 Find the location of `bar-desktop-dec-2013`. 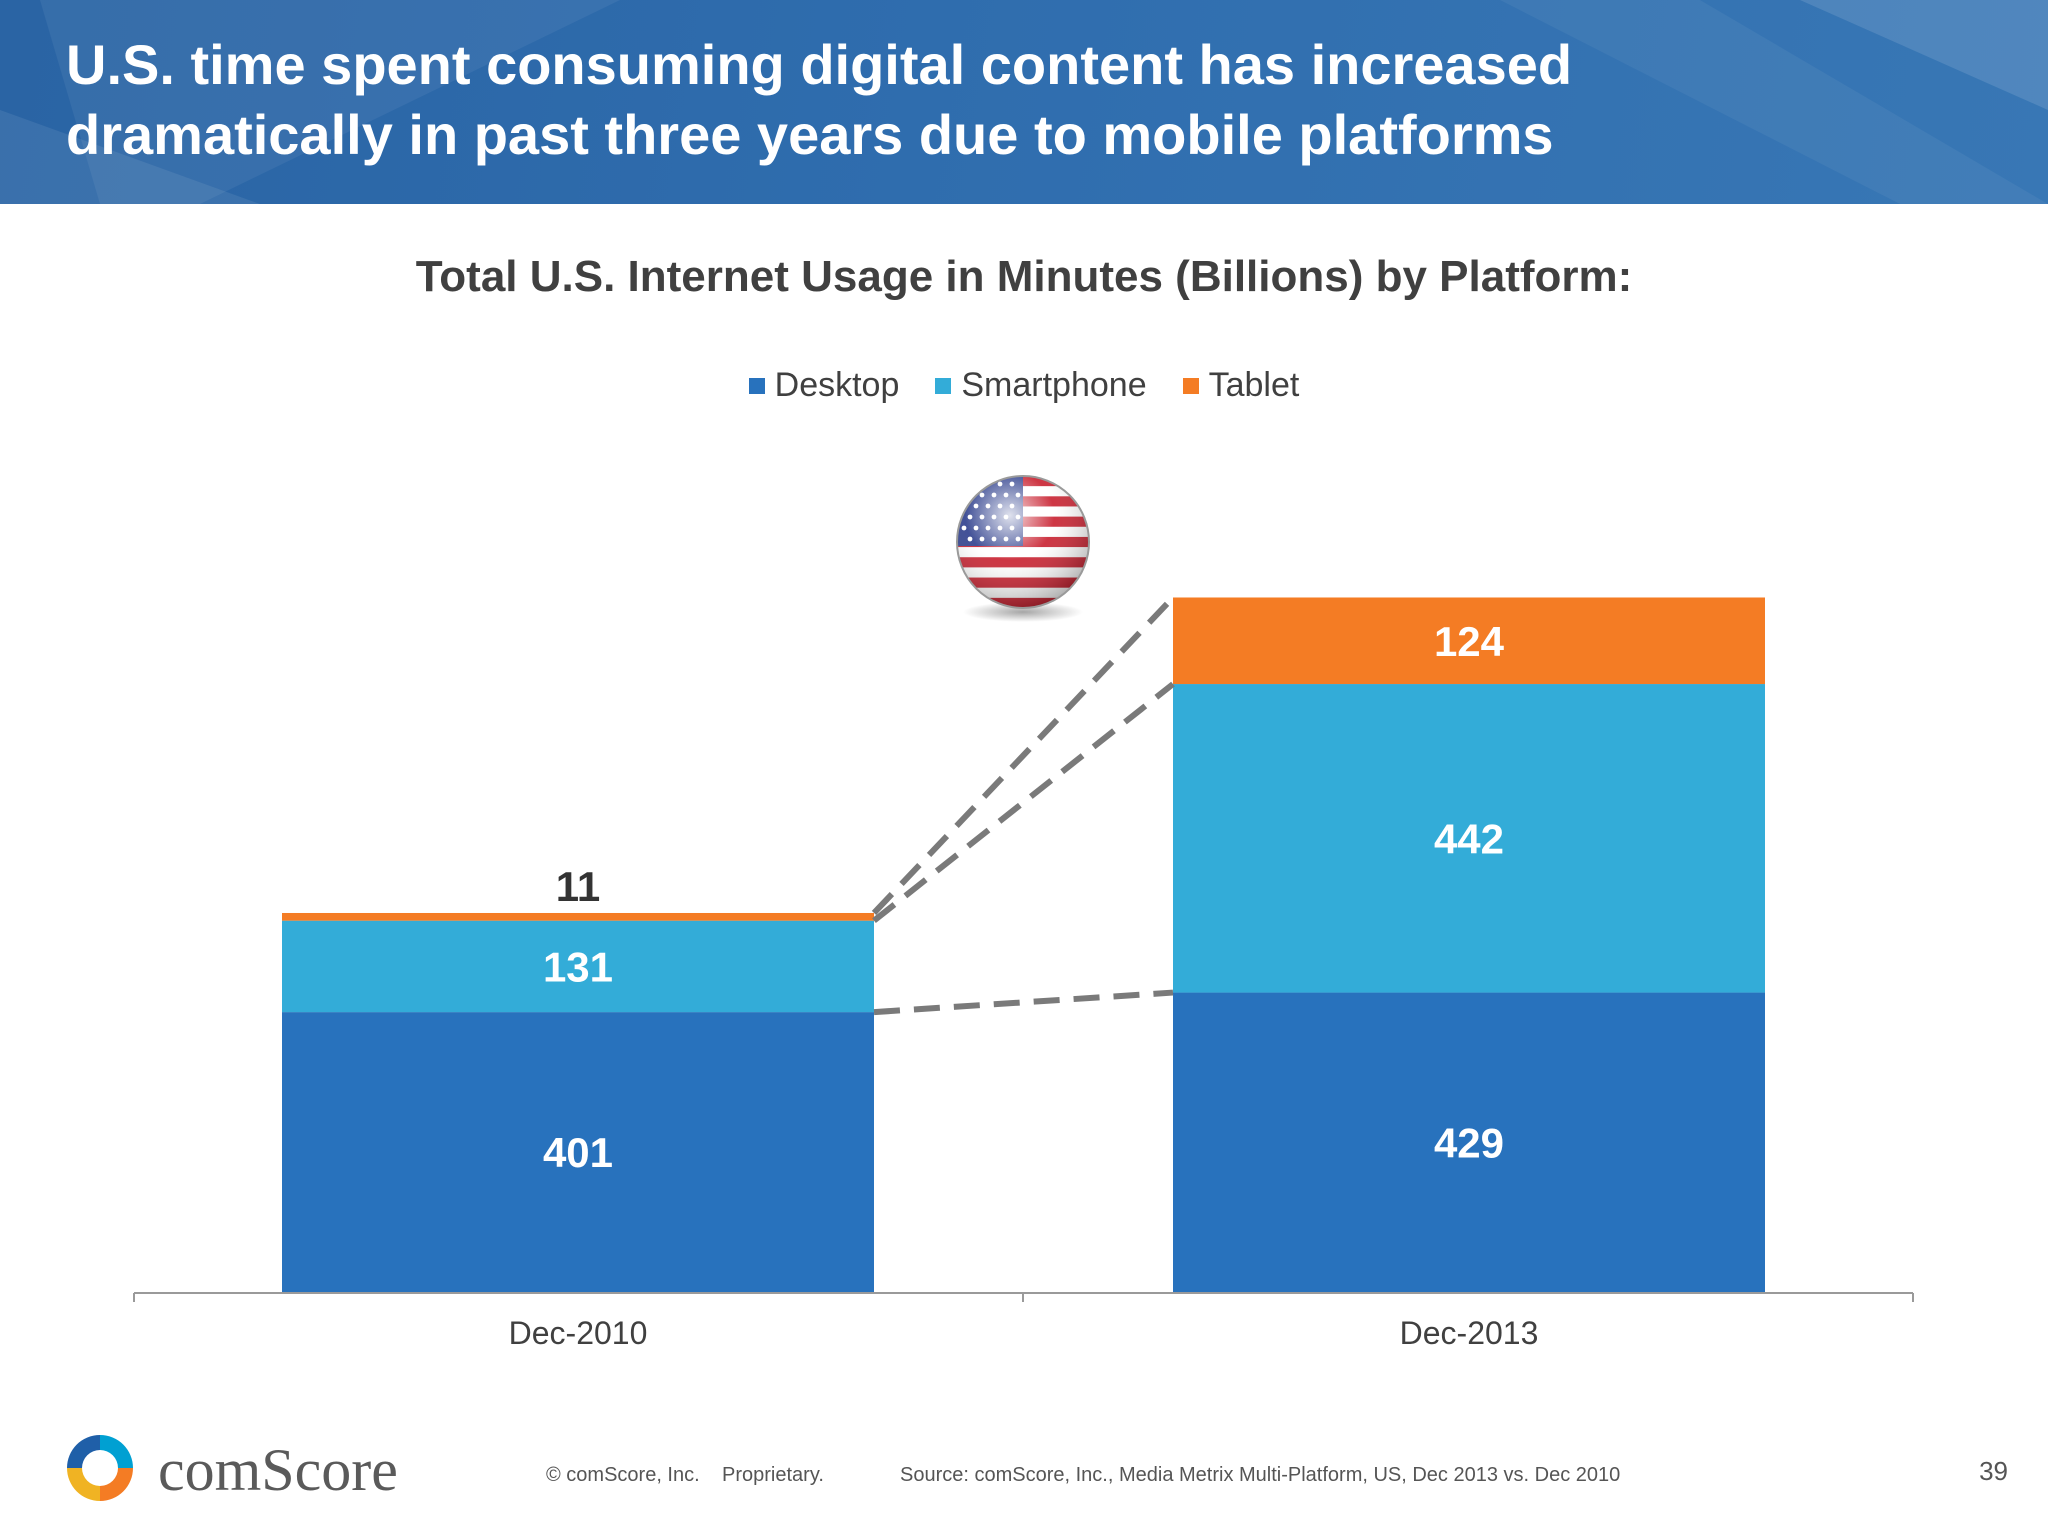

bar-desktop-dec-2013 is located at coordinates (1469, 1142).